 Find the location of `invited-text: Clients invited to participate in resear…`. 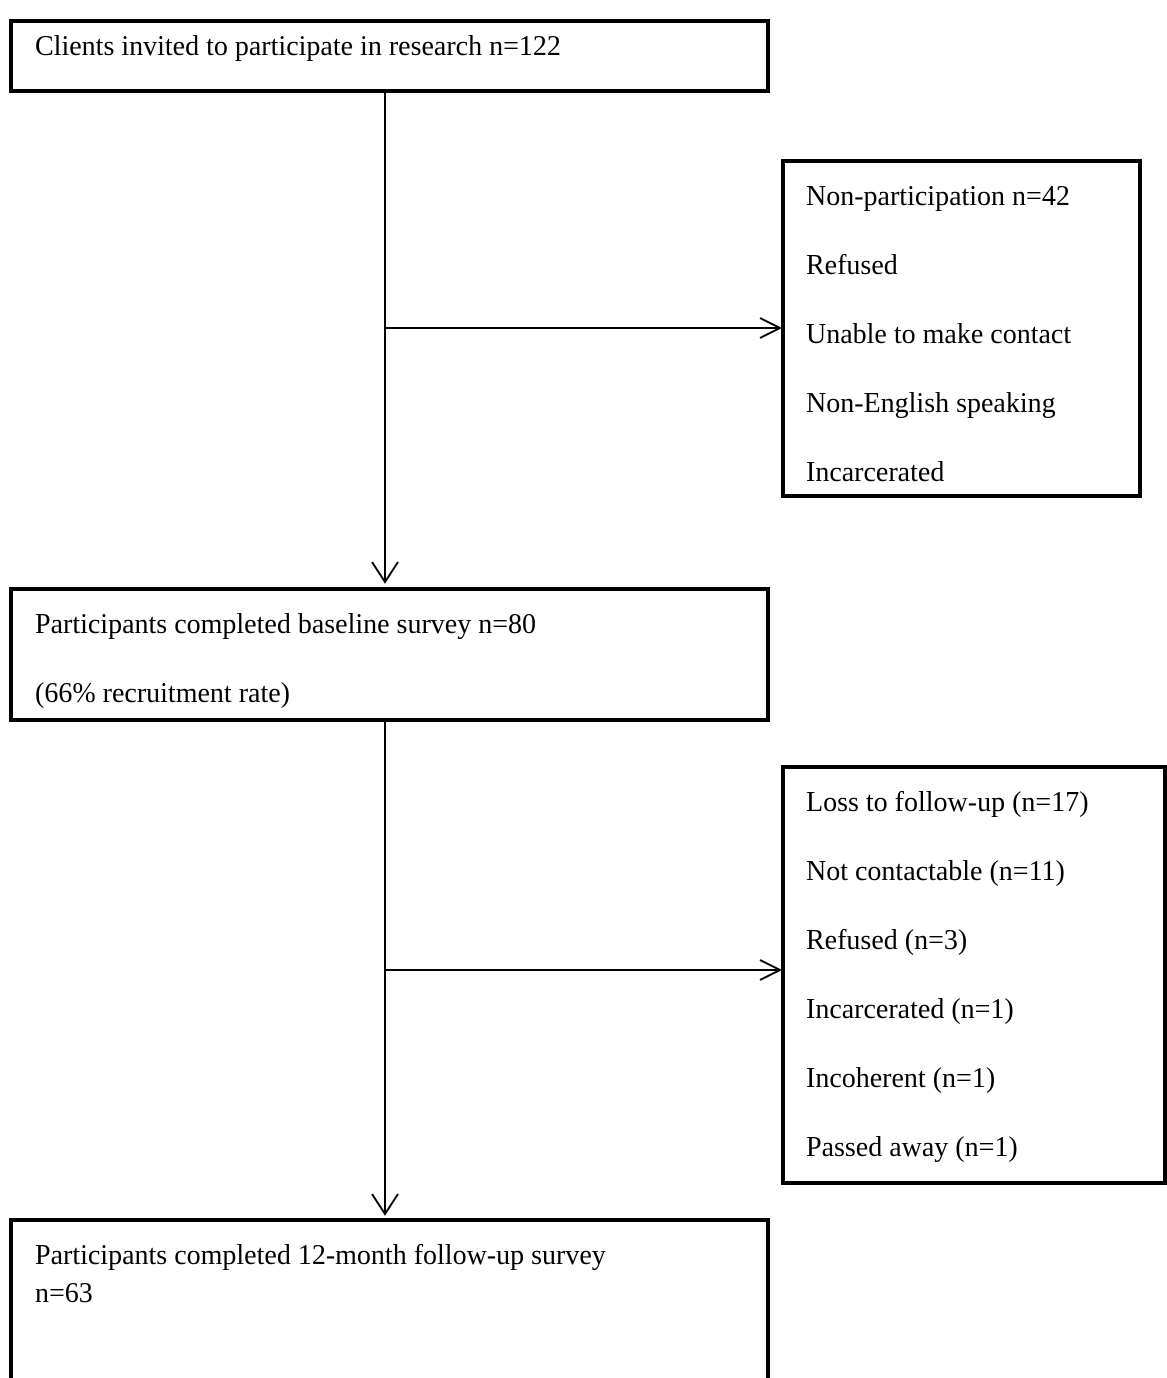

invited-text: Clients invited to participate in resear… is located at coordinates (298, 46).